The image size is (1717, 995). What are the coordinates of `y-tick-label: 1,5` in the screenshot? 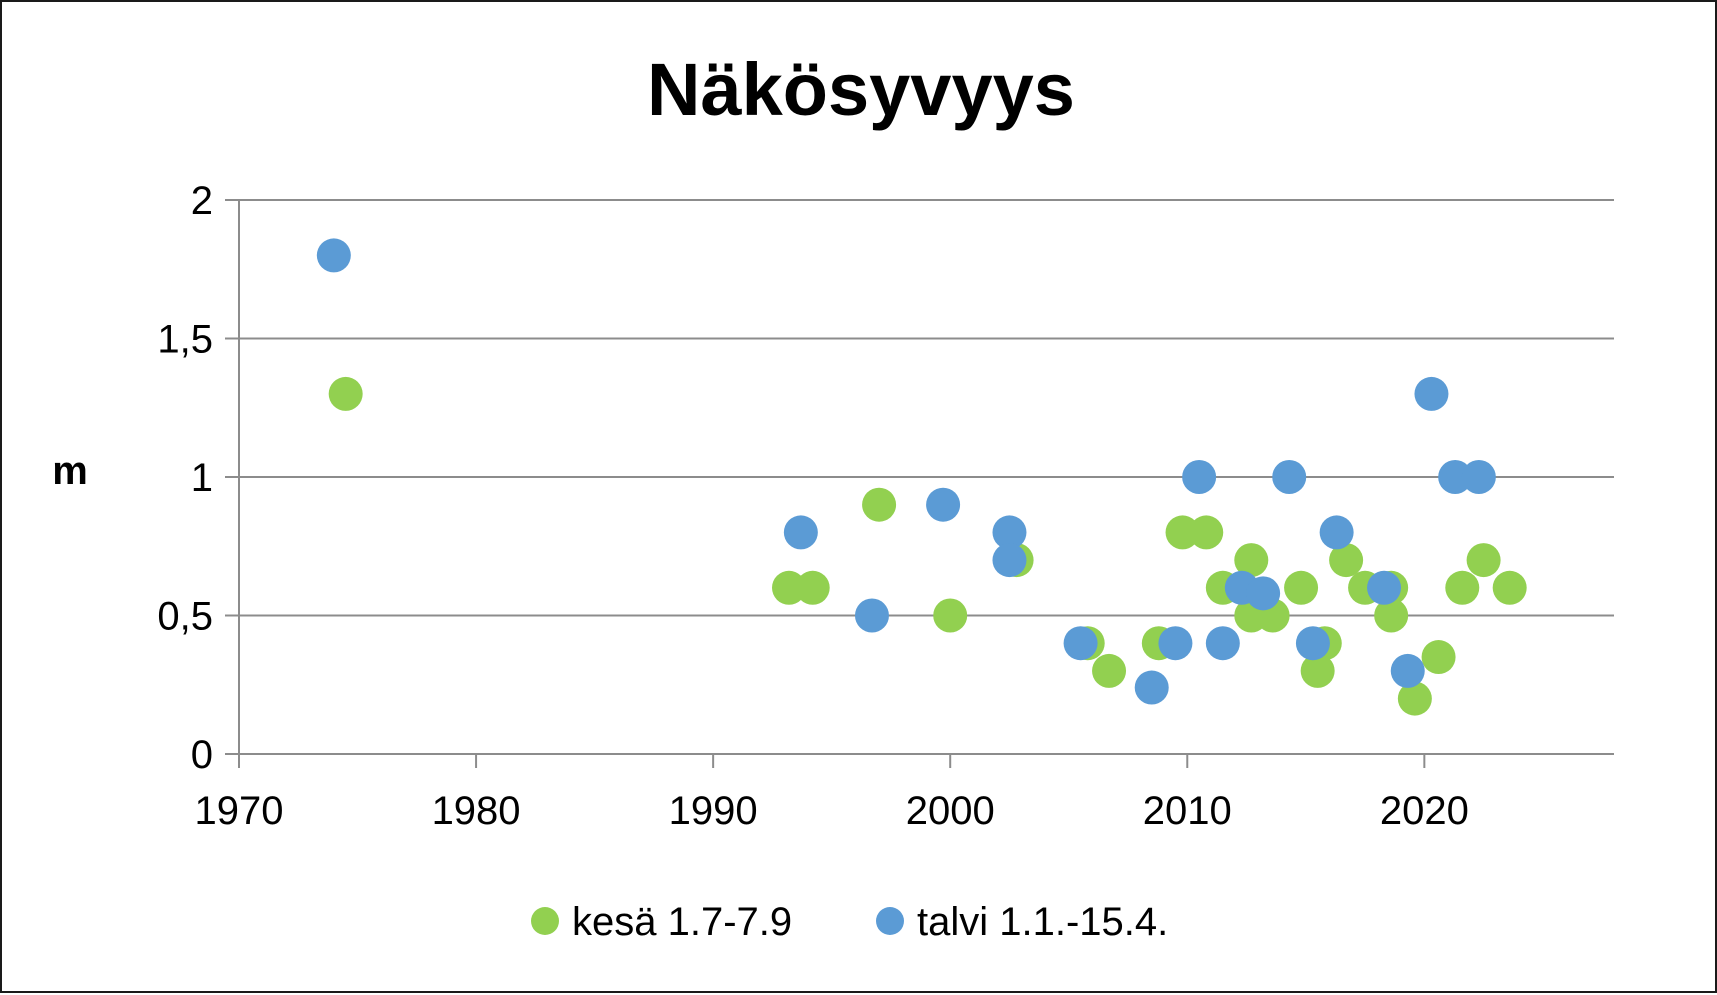 It's located at (185, 340).